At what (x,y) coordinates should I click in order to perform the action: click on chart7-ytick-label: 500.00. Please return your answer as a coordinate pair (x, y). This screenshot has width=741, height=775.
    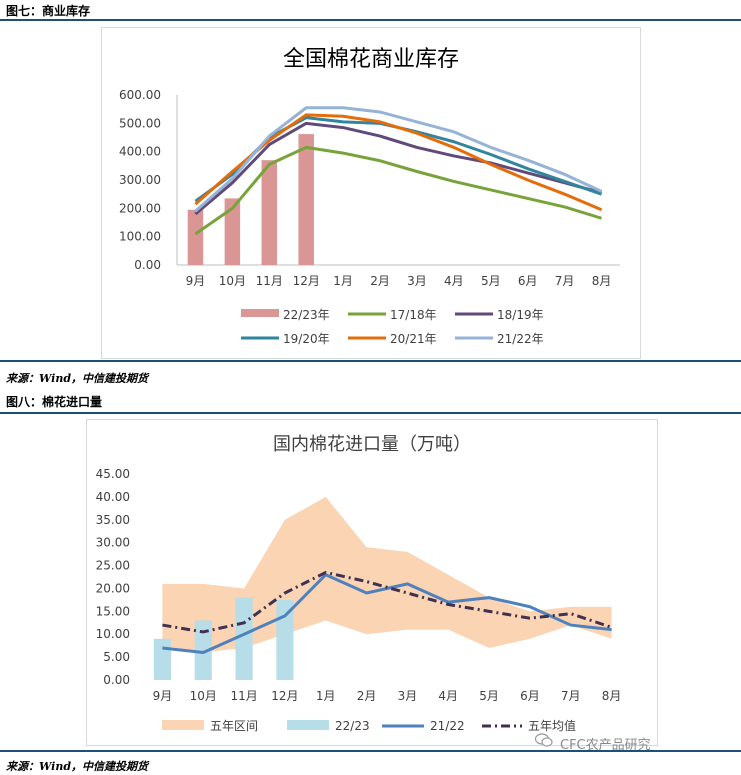
    Looking at the image, I should click on (140, 123).